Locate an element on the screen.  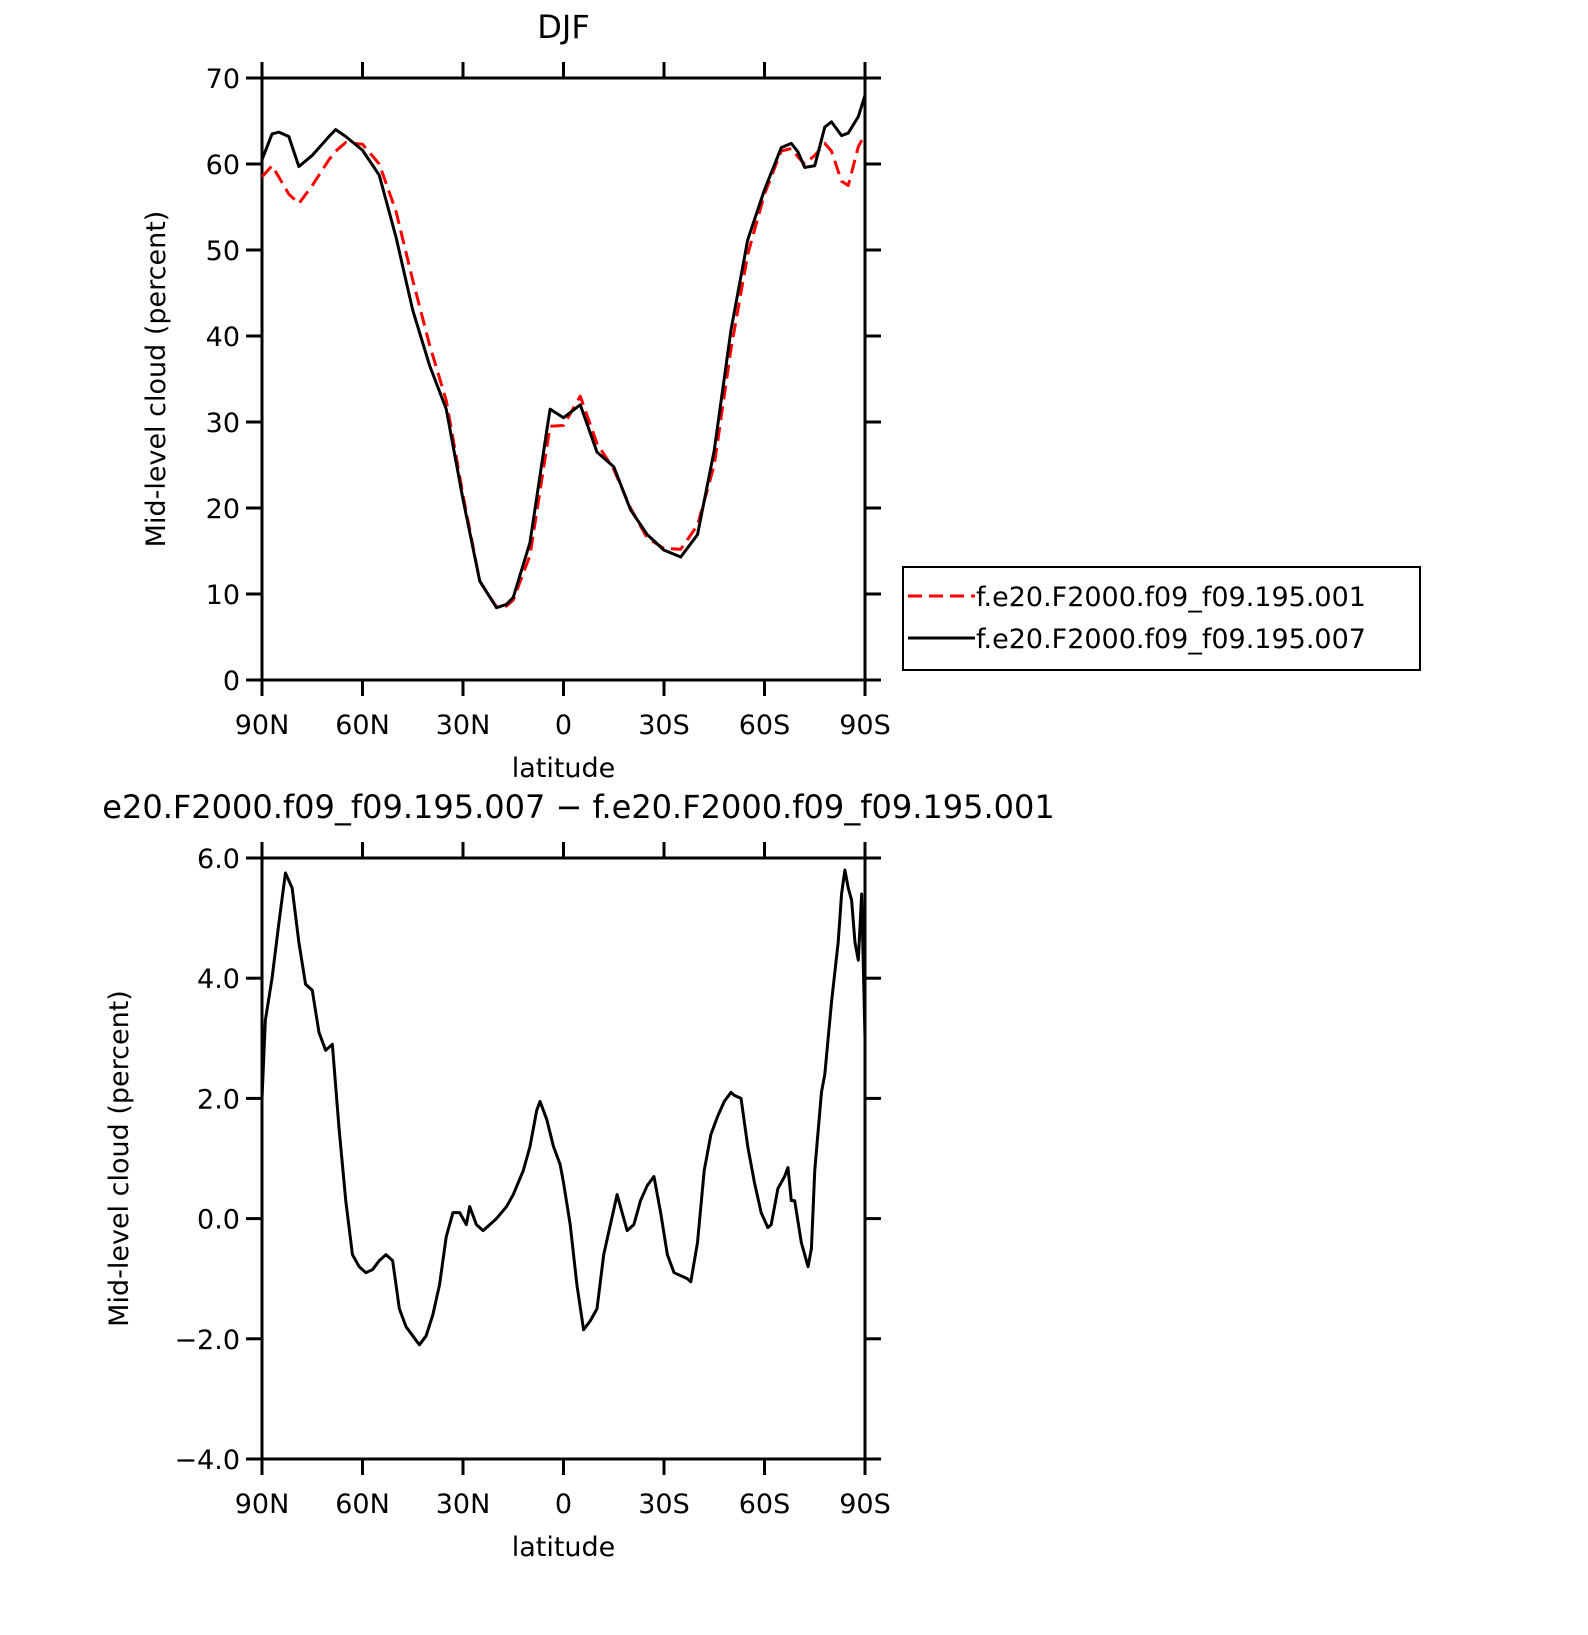
y-tick-label: 0 is located at coordinates (231, 681).